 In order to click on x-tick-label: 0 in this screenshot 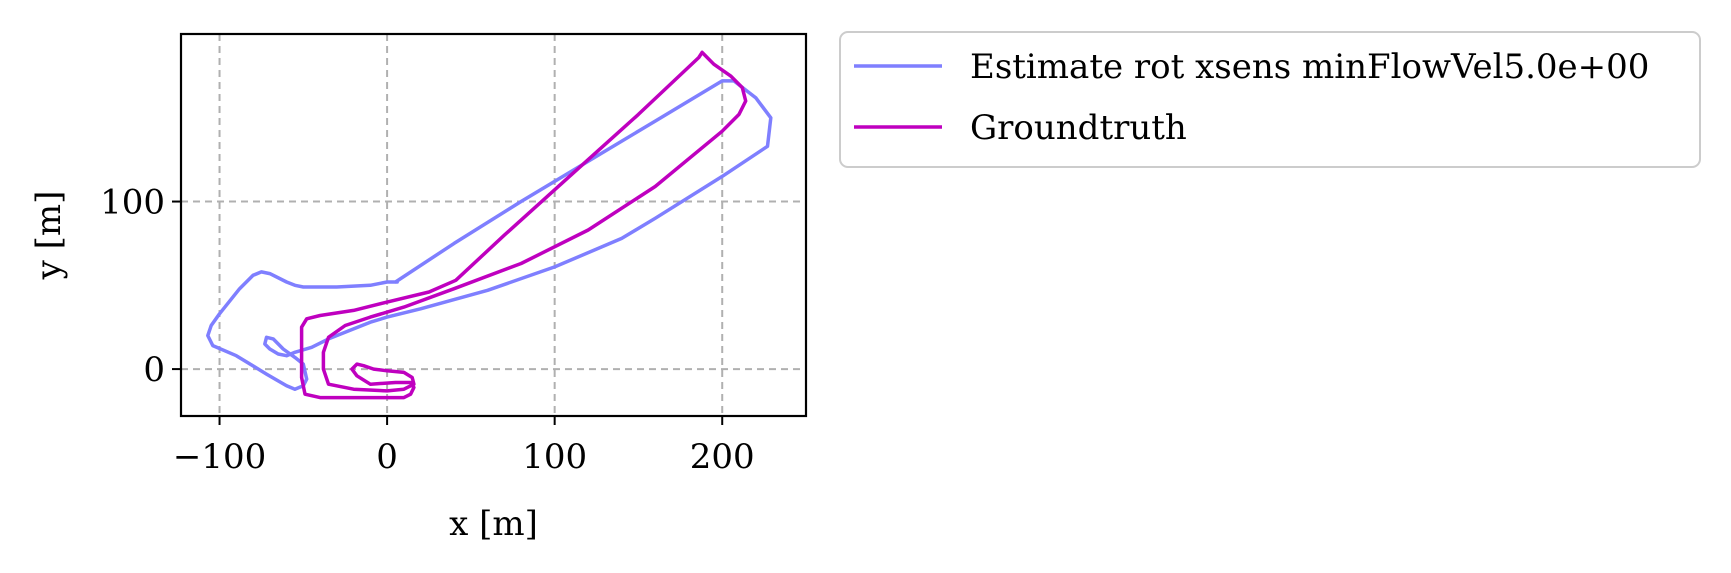, I will do `click(387, 457)`.